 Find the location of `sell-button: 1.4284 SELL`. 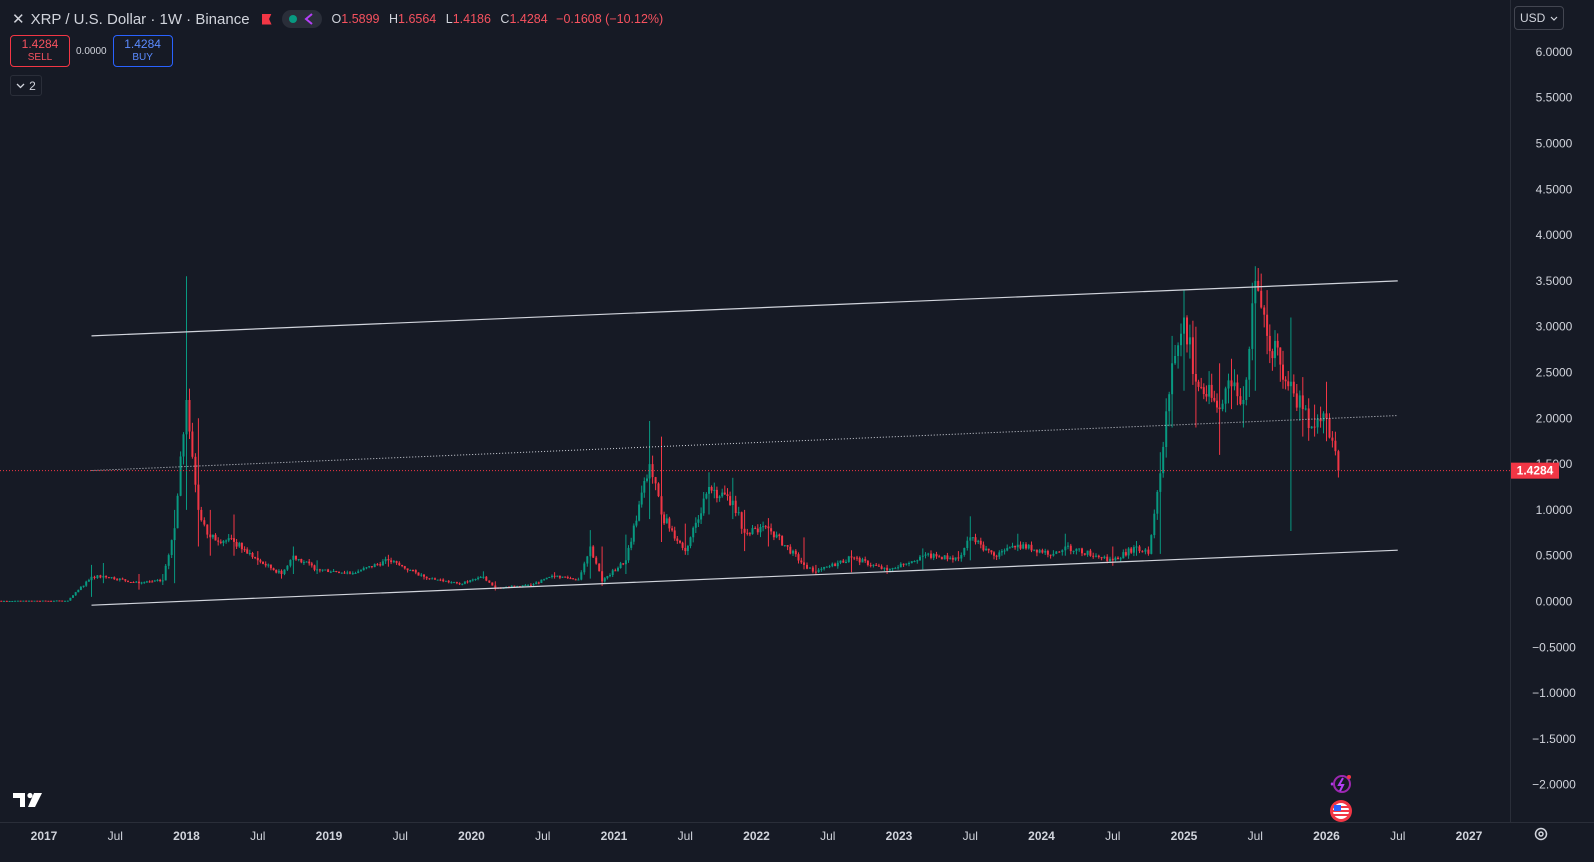

sell-button: 1.4284 SELL is located at coordinates (40, 51).